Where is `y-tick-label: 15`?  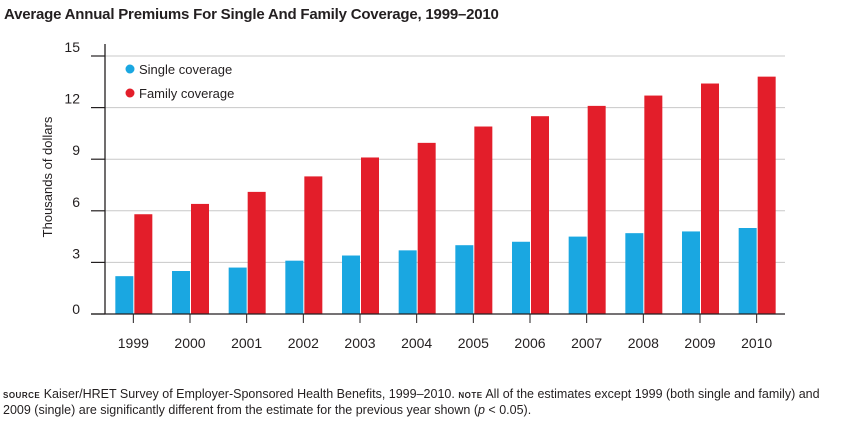 y-tick-label: 15 is located at coordinates (72, 47).